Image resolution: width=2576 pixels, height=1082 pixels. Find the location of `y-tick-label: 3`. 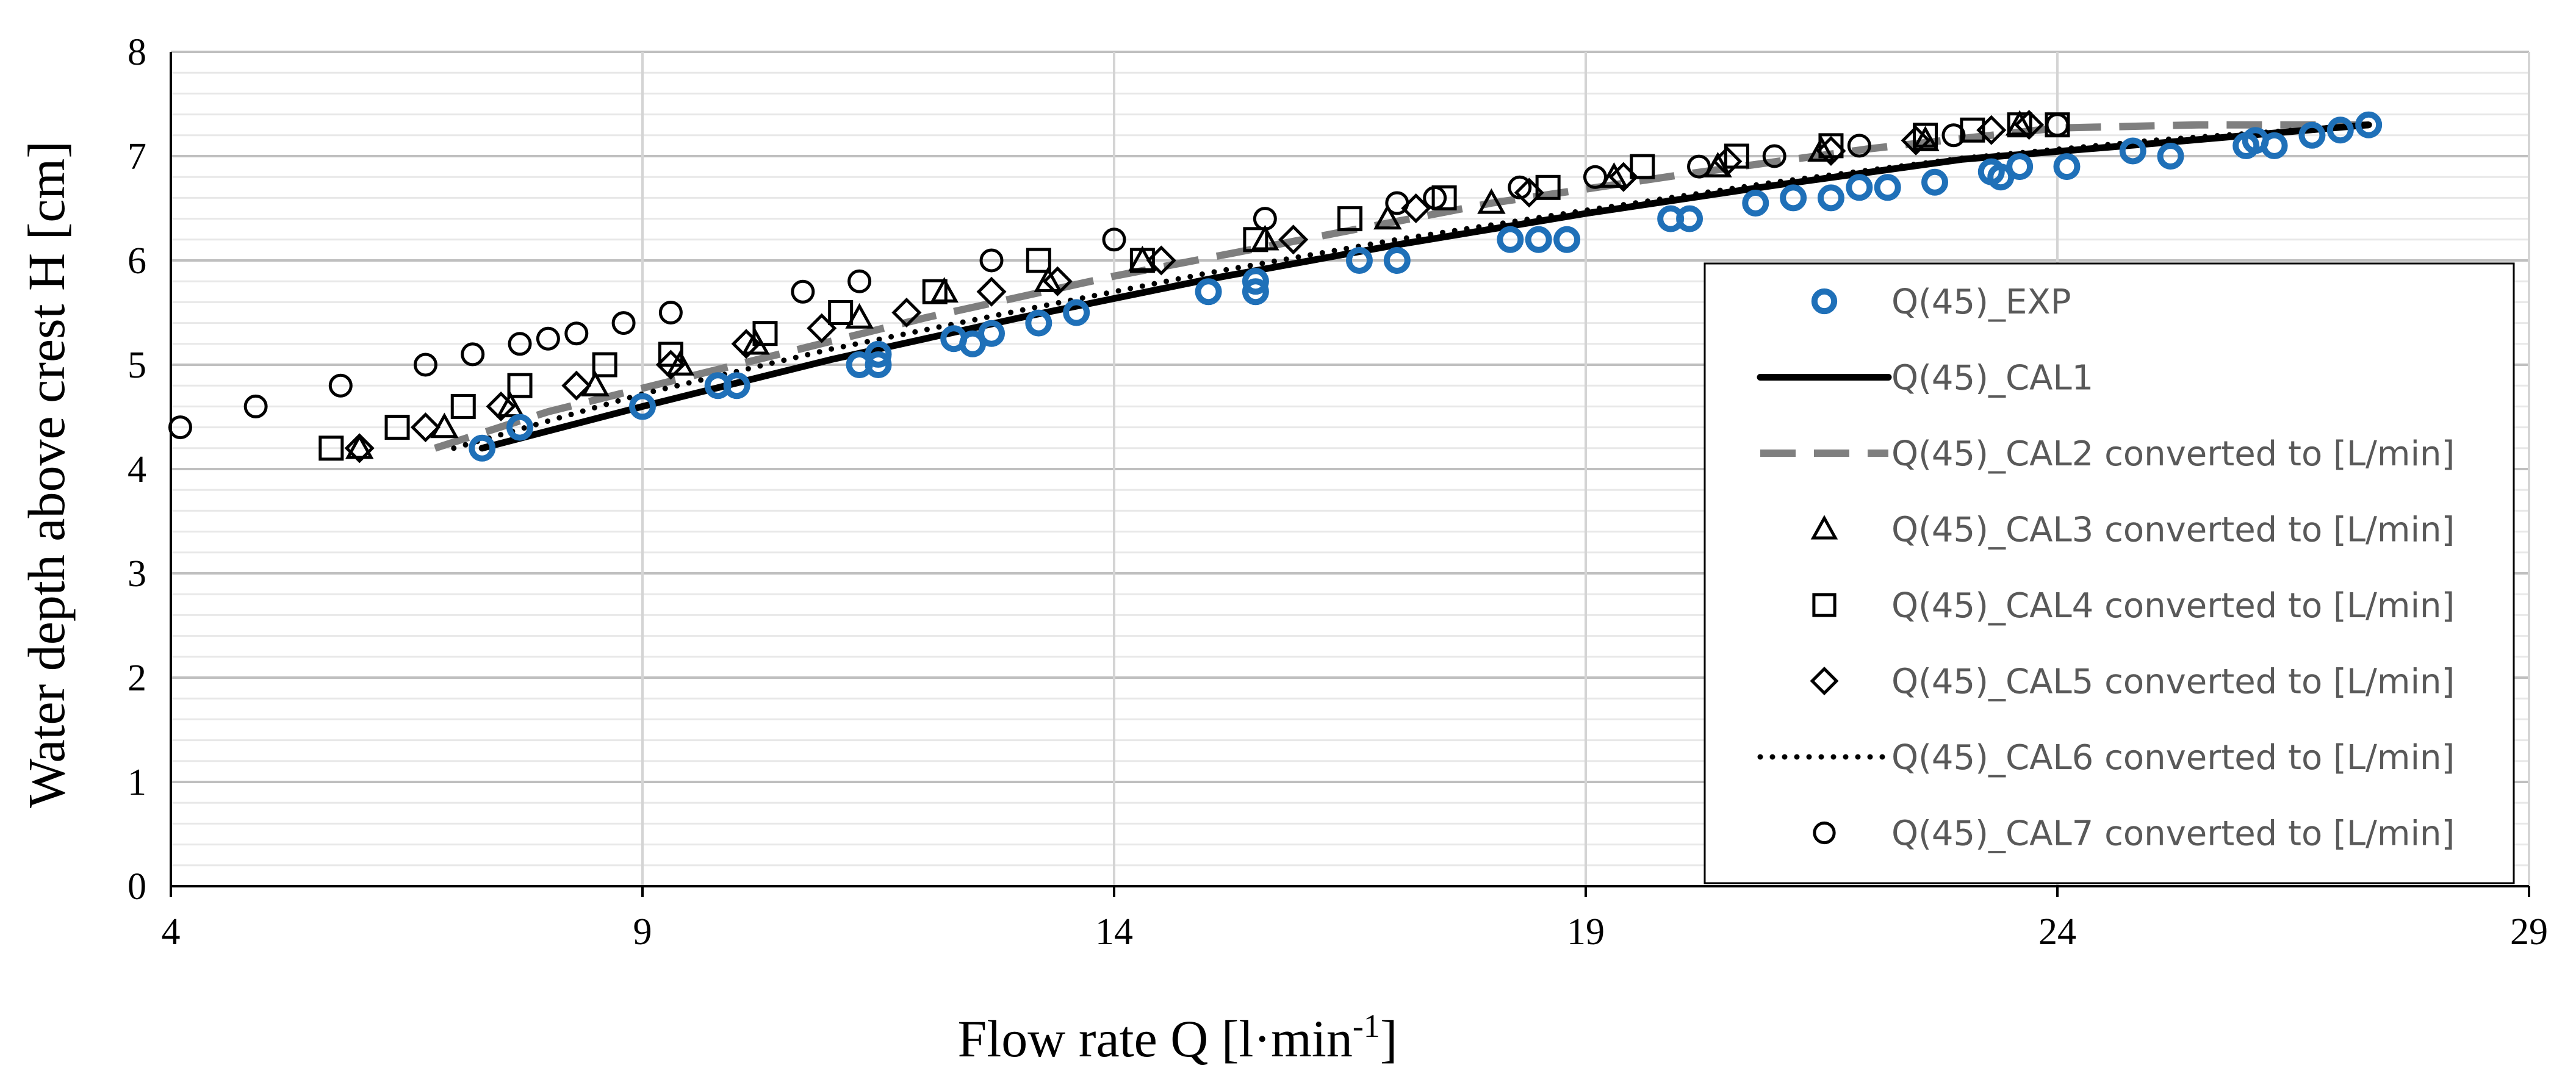

y-tick-label: 3 is located at coordinates (137, 574).